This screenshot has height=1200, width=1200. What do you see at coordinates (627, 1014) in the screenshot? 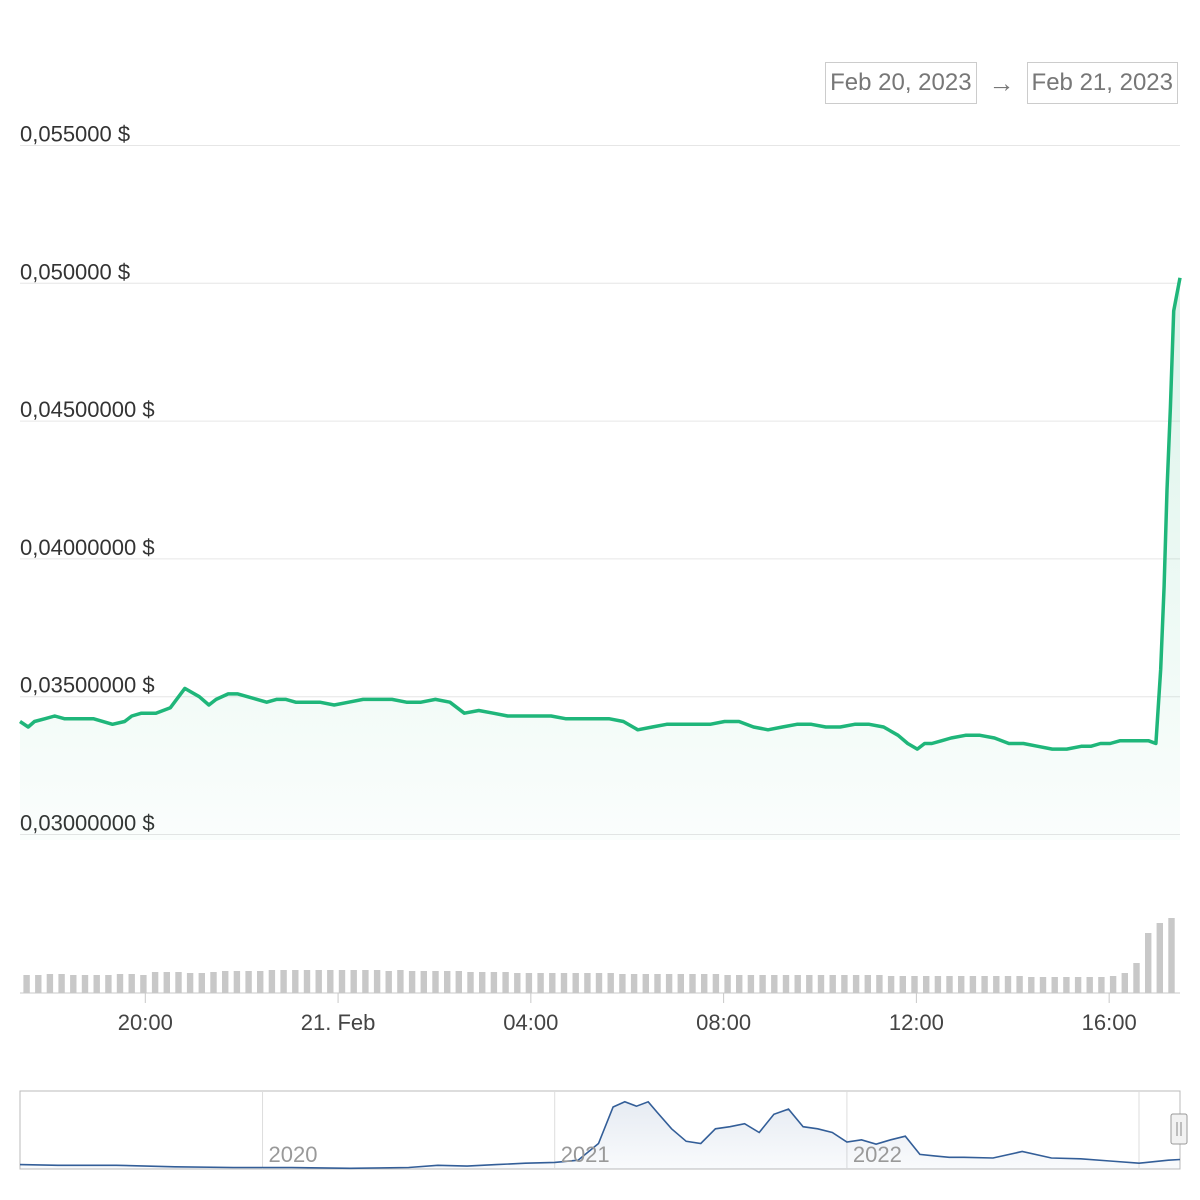
I see `x-axis-labels: 20:00 21. Feb 04:00 08:00 12:00 16:00` at bounding box center [627, 1014].